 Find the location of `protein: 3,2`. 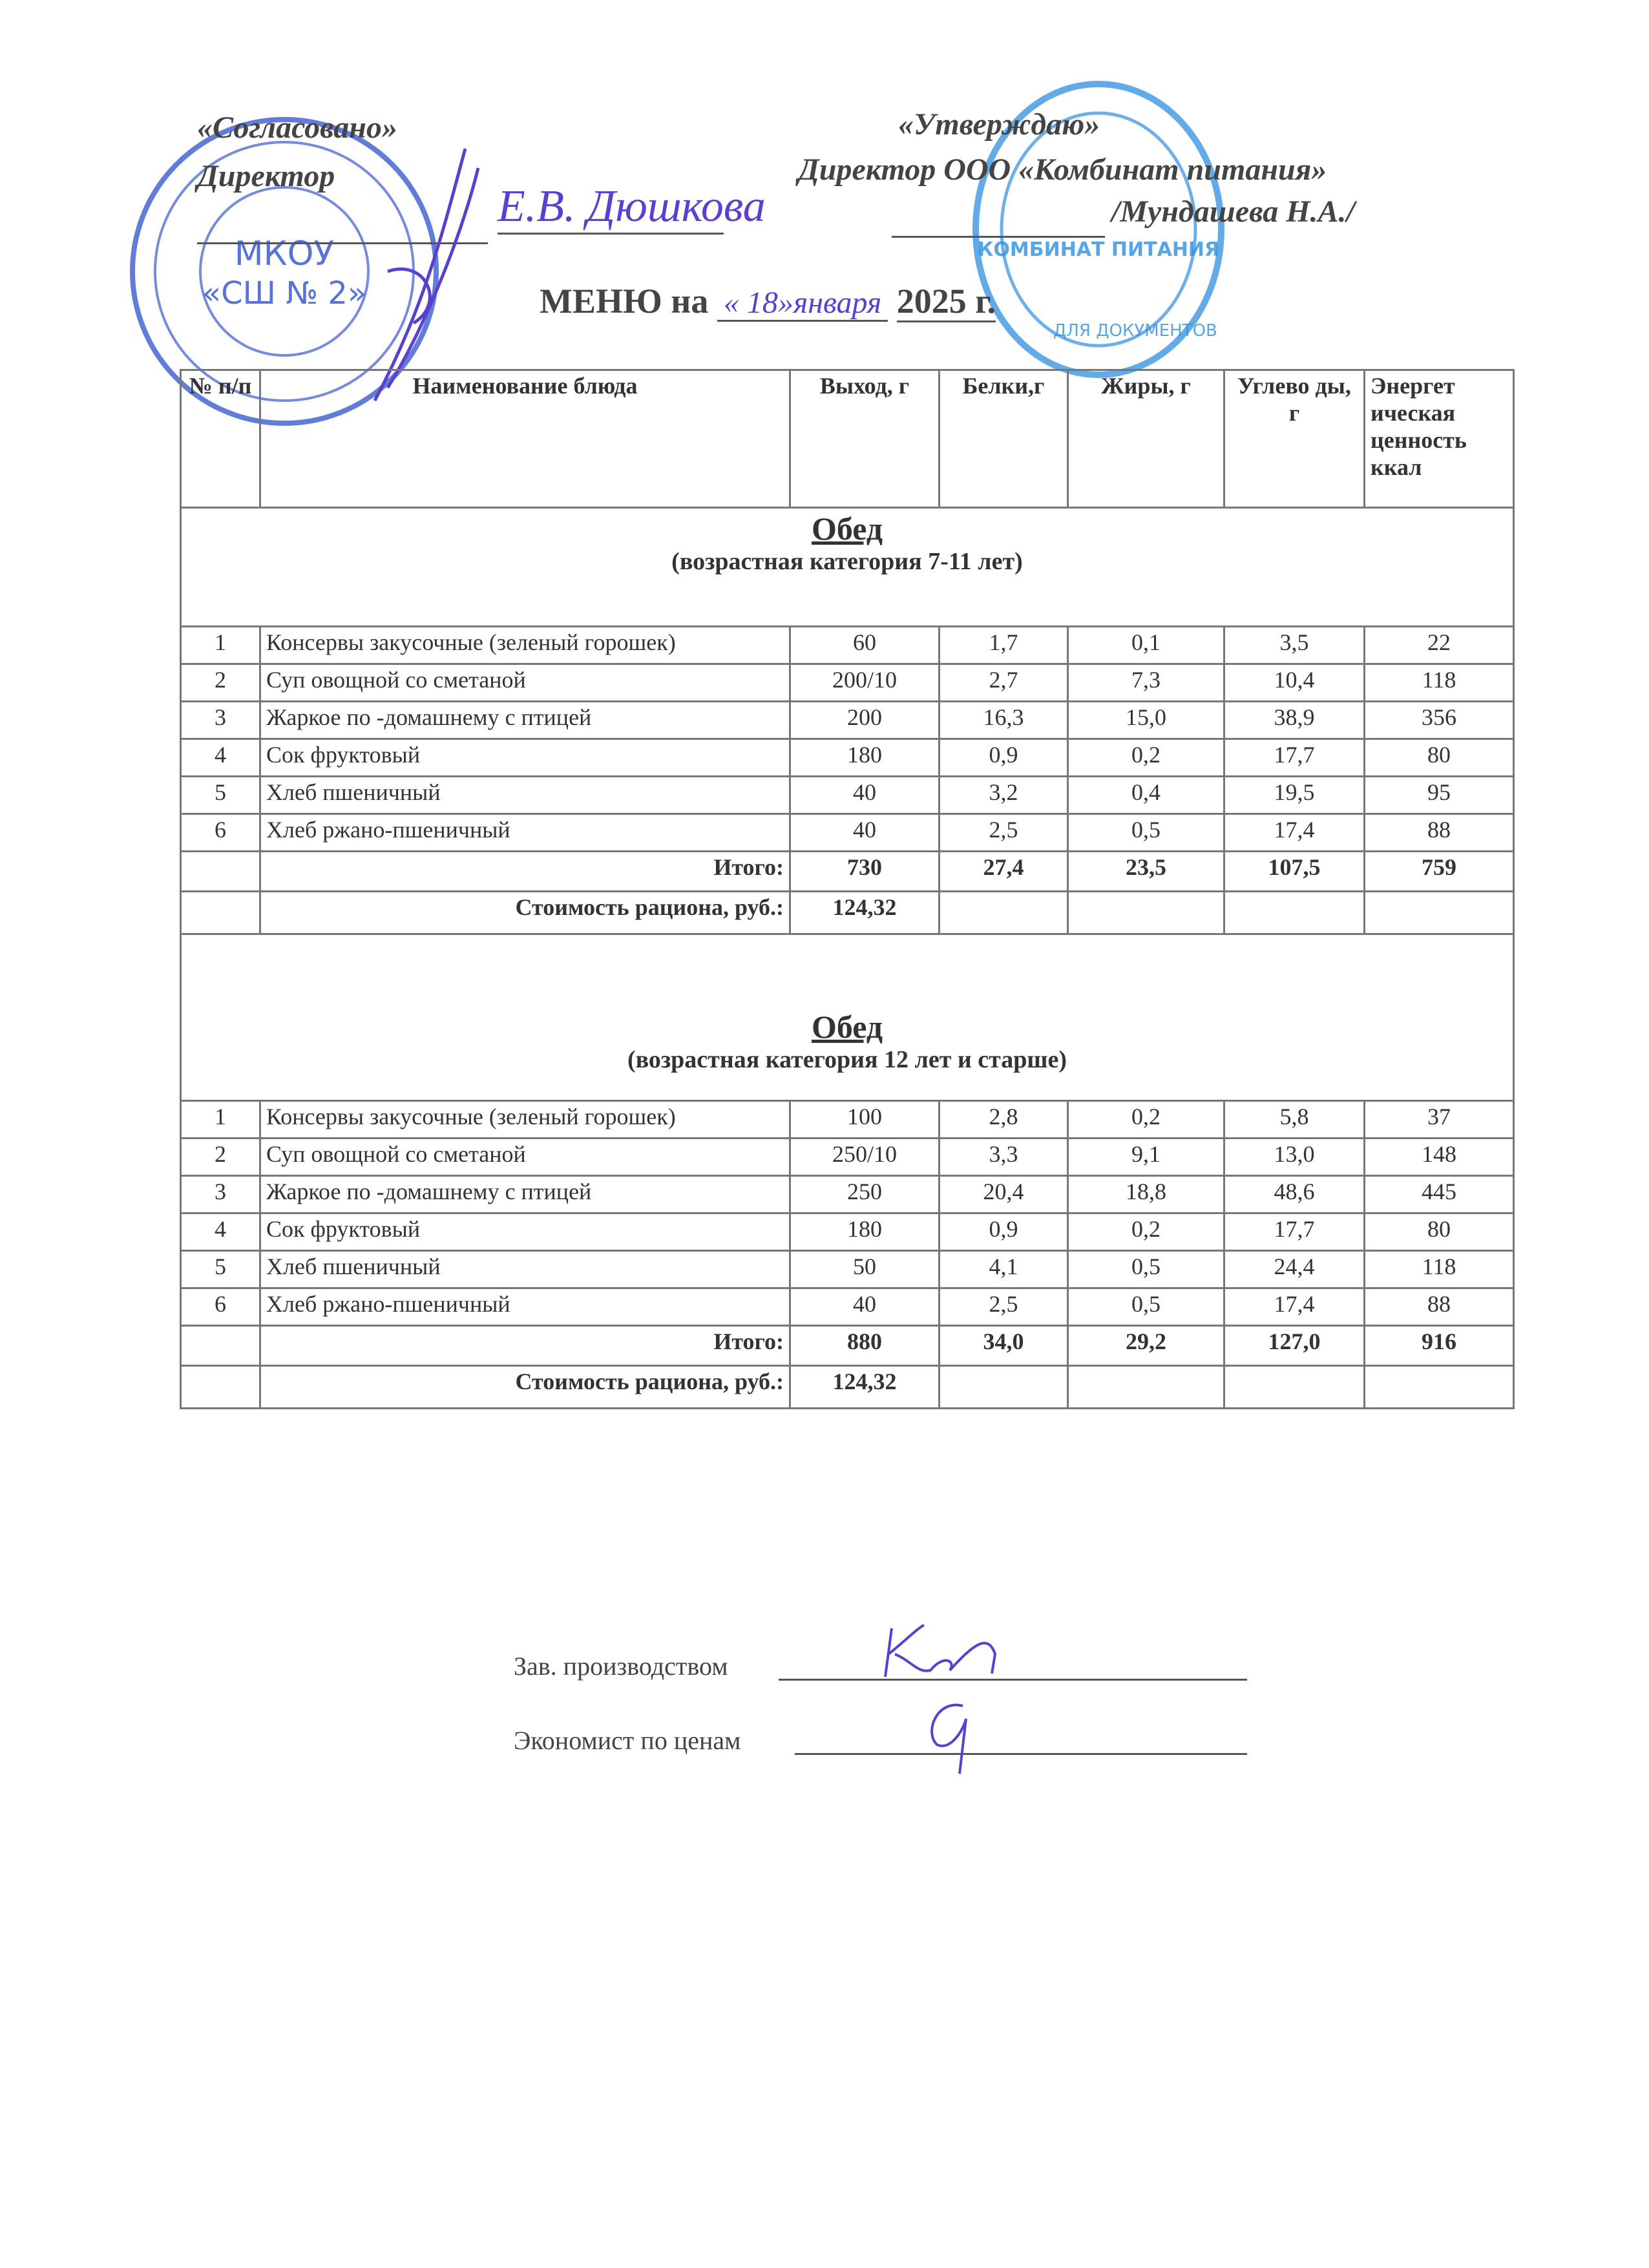

protein: 3,2 is located at coordinates (1004, 795).